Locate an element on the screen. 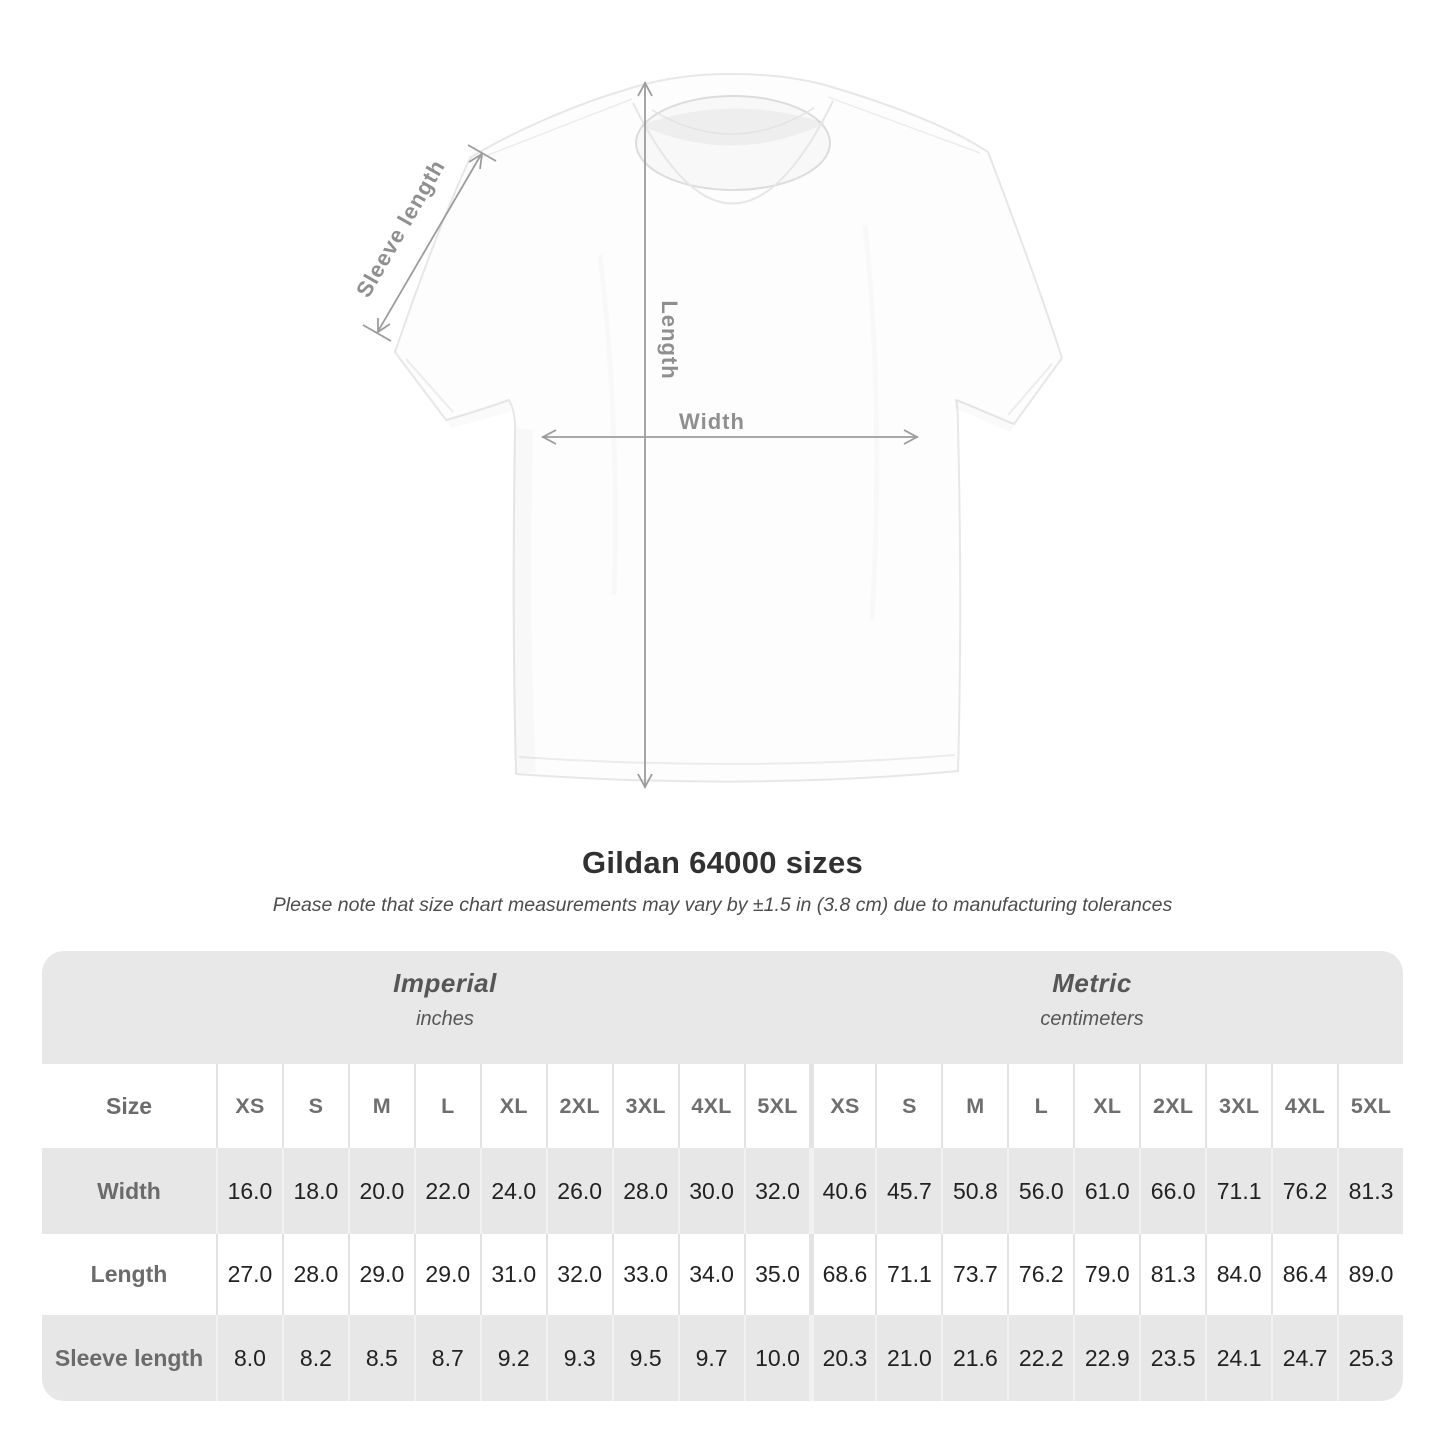 Image resolution: width=1445 pixels, height=1445 pixels. collar-inner-shadow is located at coordinates (733, 127).